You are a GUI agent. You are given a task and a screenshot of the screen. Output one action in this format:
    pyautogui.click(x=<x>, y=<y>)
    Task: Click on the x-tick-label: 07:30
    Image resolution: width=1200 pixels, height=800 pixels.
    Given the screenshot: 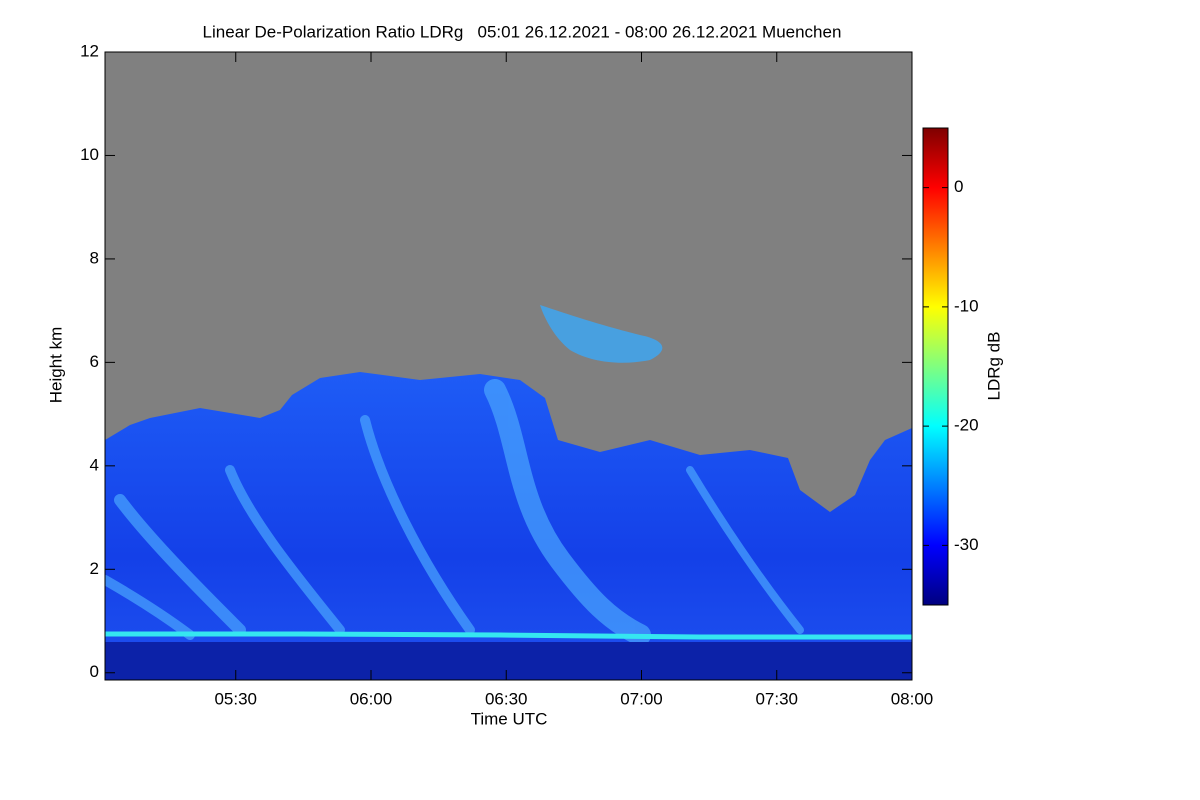 What is the action you would take?
    pyautogui.click(x=776, y=698)
    